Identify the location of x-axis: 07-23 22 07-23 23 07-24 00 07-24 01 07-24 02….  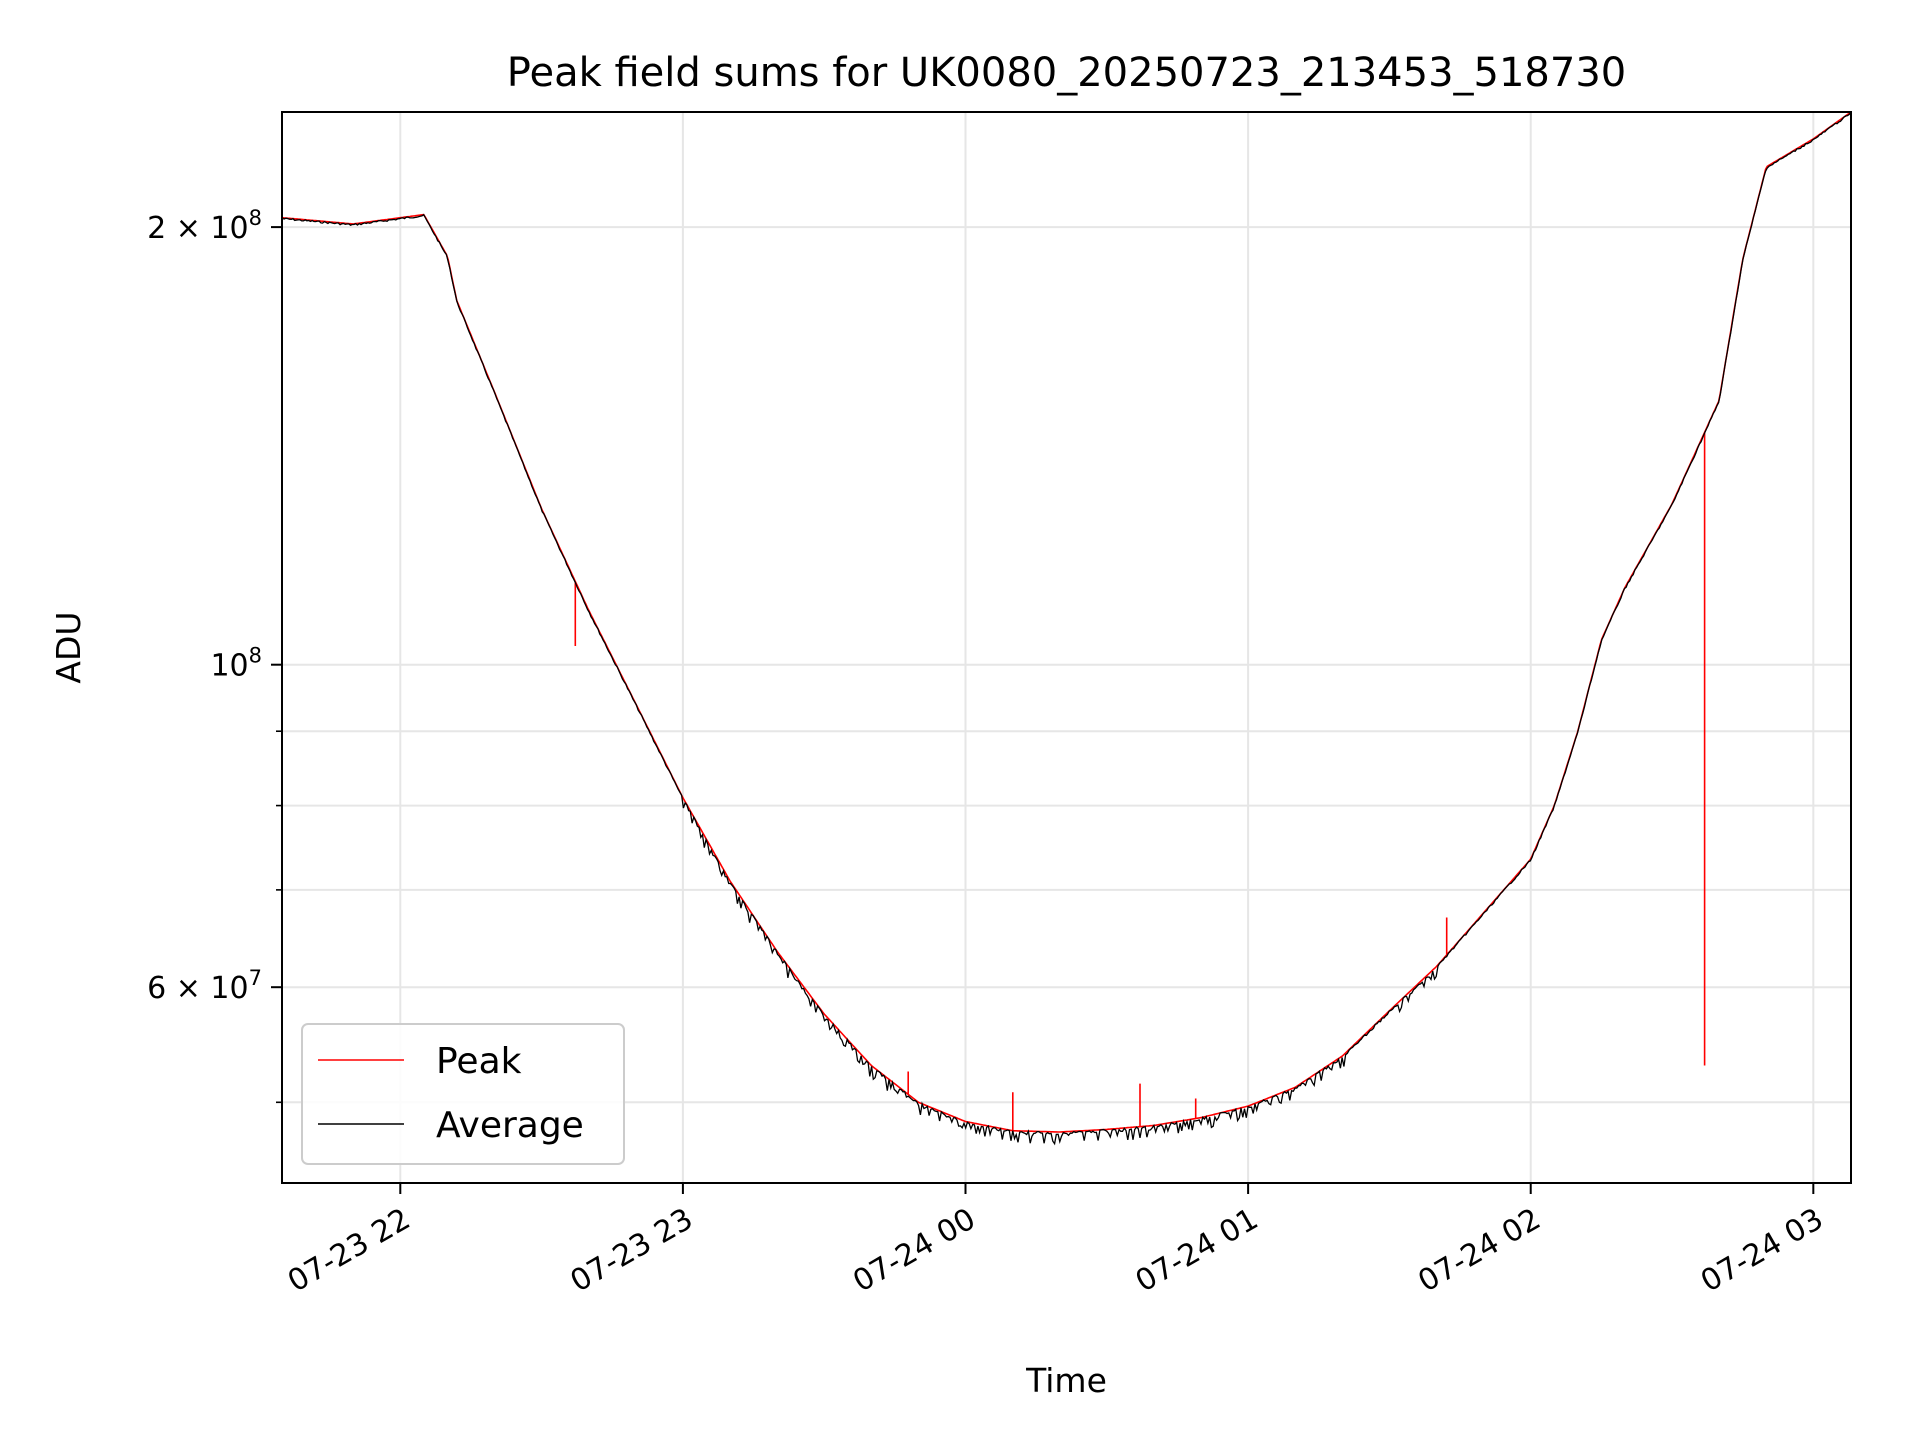
(1055, 1241).